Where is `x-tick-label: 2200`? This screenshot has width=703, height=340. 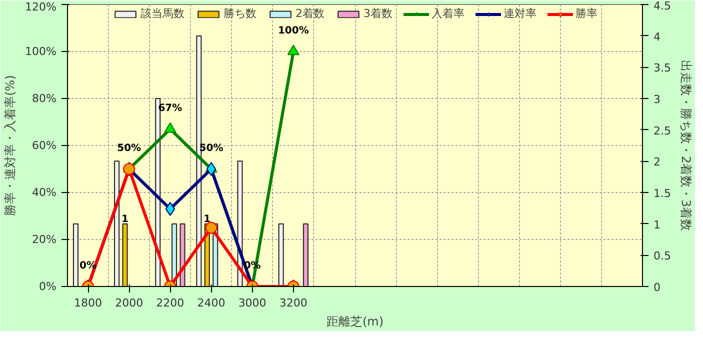 x-tick-label: 2200 is located at coordinates (170, 303).